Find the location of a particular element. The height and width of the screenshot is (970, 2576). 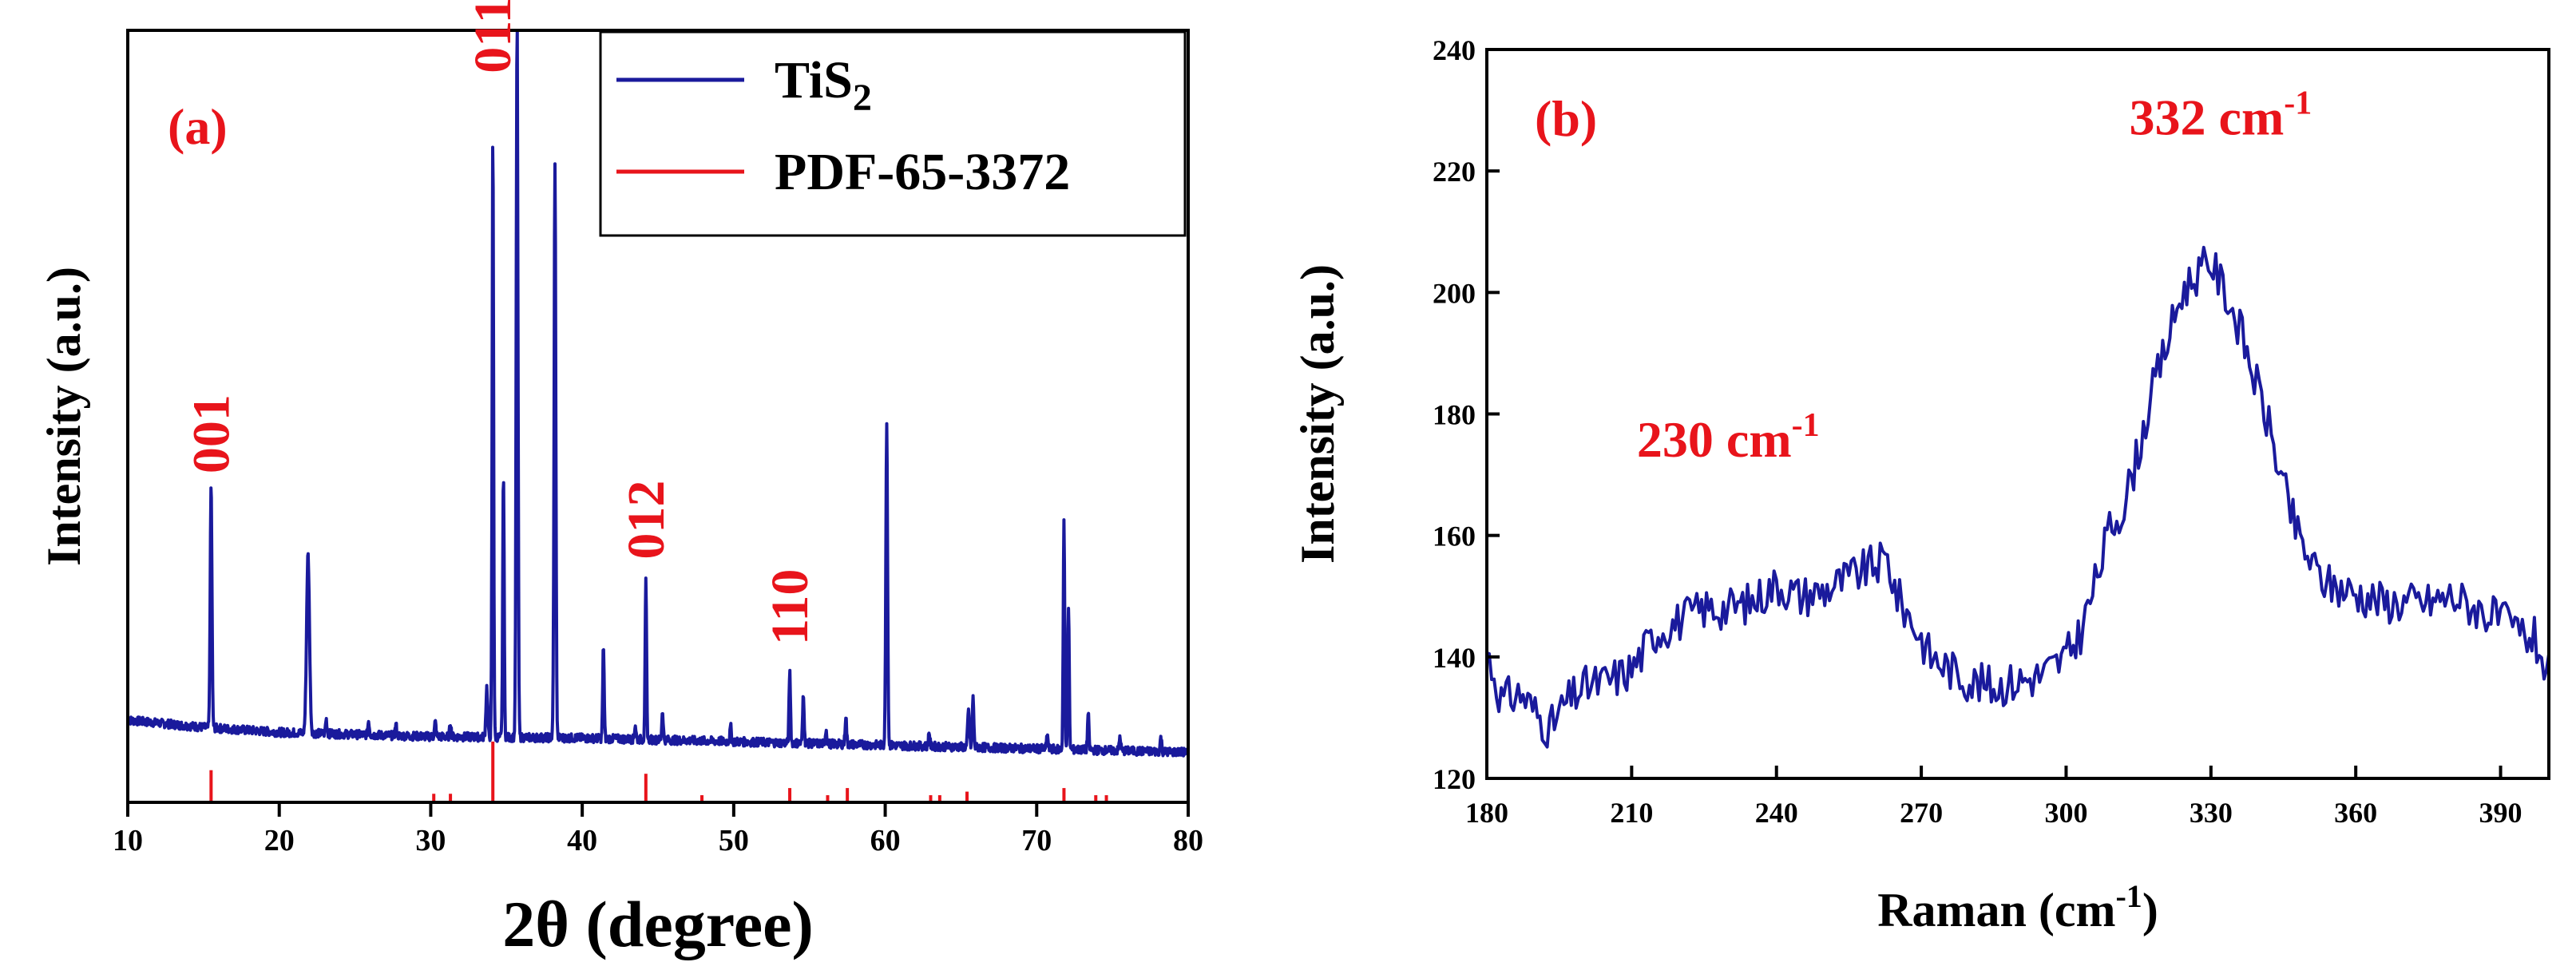

peak-annotation-text: 230 cm is located at coordinates (1714, 439).